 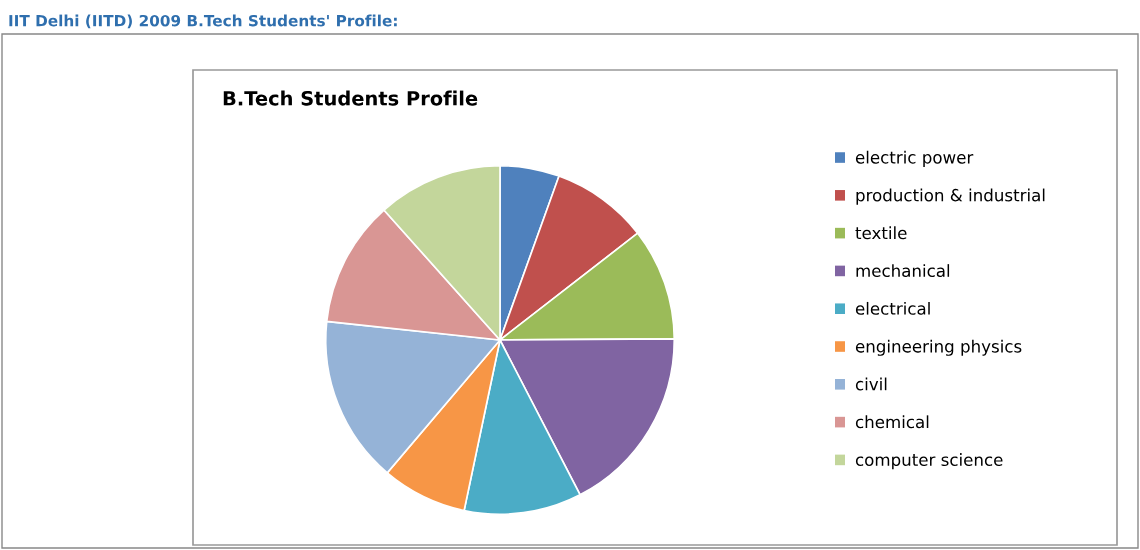 I want to click on legend-label: mechanical, so click(x=903, y=271).